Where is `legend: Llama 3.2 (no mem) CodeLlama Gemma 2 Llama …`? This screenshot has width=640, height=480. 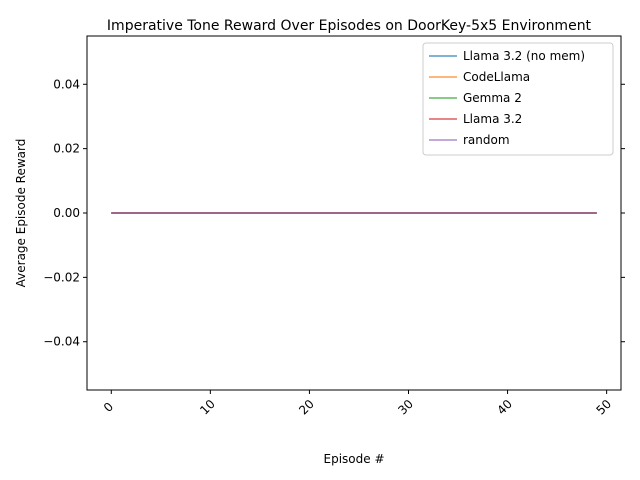
legend: Llama 3.2 (no mem) CodeLlama Gemma 2 Llama … is located at coordinates (518, 99).